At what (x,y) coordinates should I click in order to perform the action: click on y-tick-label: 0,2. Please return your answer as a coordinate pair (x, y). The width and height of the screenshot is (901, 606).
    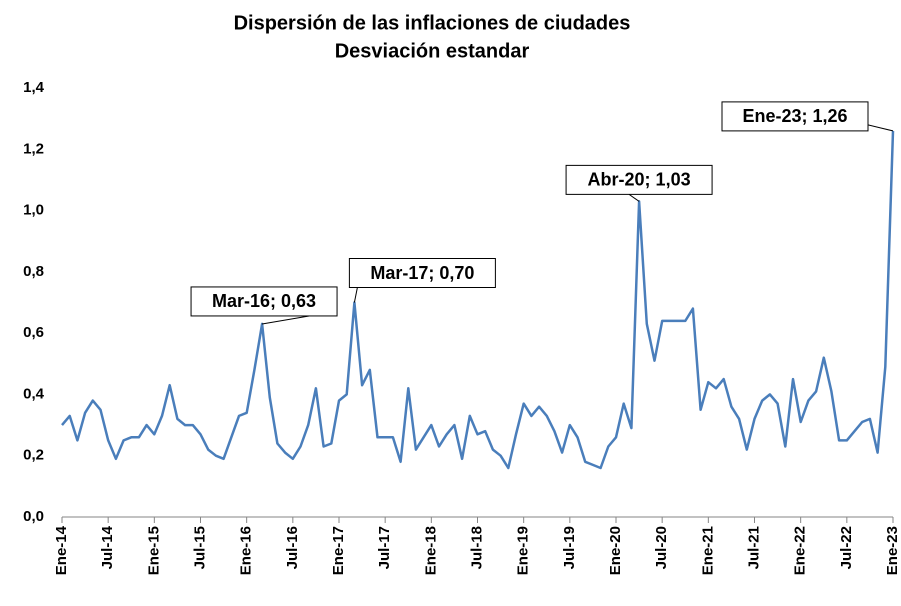
    Looking at the image, I should click on (33, 455).